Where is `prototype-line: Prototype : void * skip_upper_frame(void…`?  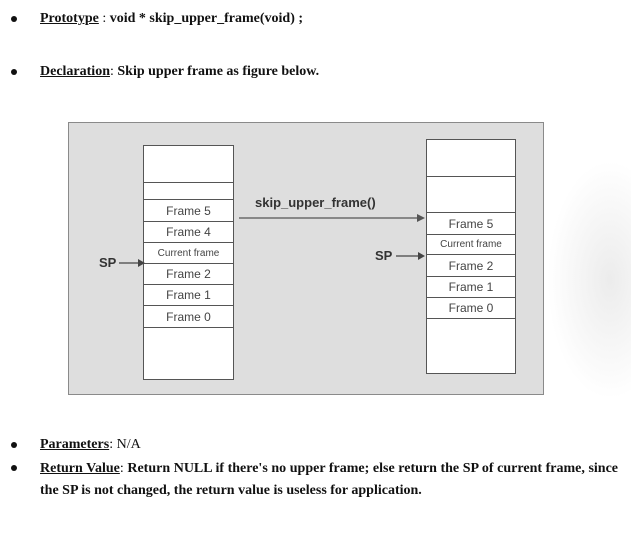 prototype-line: Prototype : void * skip_upper_frame(void… is located at coordinates (171, 19).